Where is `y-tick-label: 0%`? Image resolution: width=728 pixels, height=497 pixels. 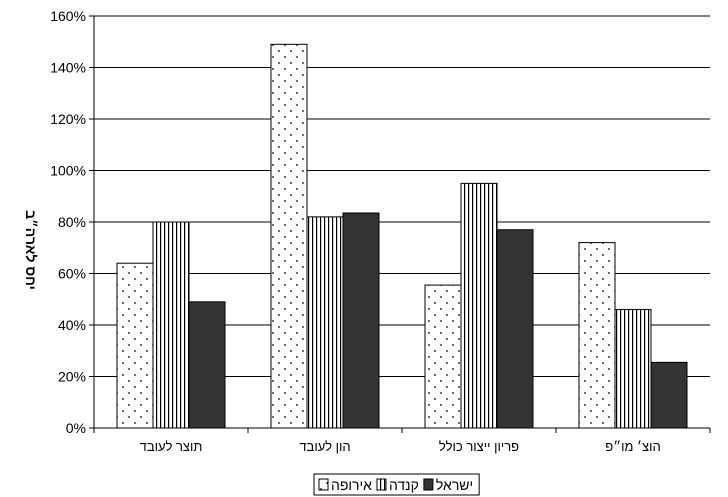 y-tick-label: 0% is located at coordinates (76, 428).